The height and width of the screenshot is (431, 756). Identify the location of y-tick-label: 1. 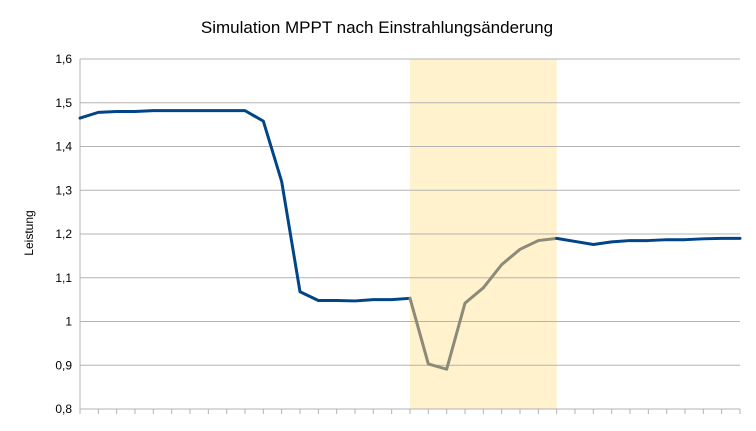
(68, 322).